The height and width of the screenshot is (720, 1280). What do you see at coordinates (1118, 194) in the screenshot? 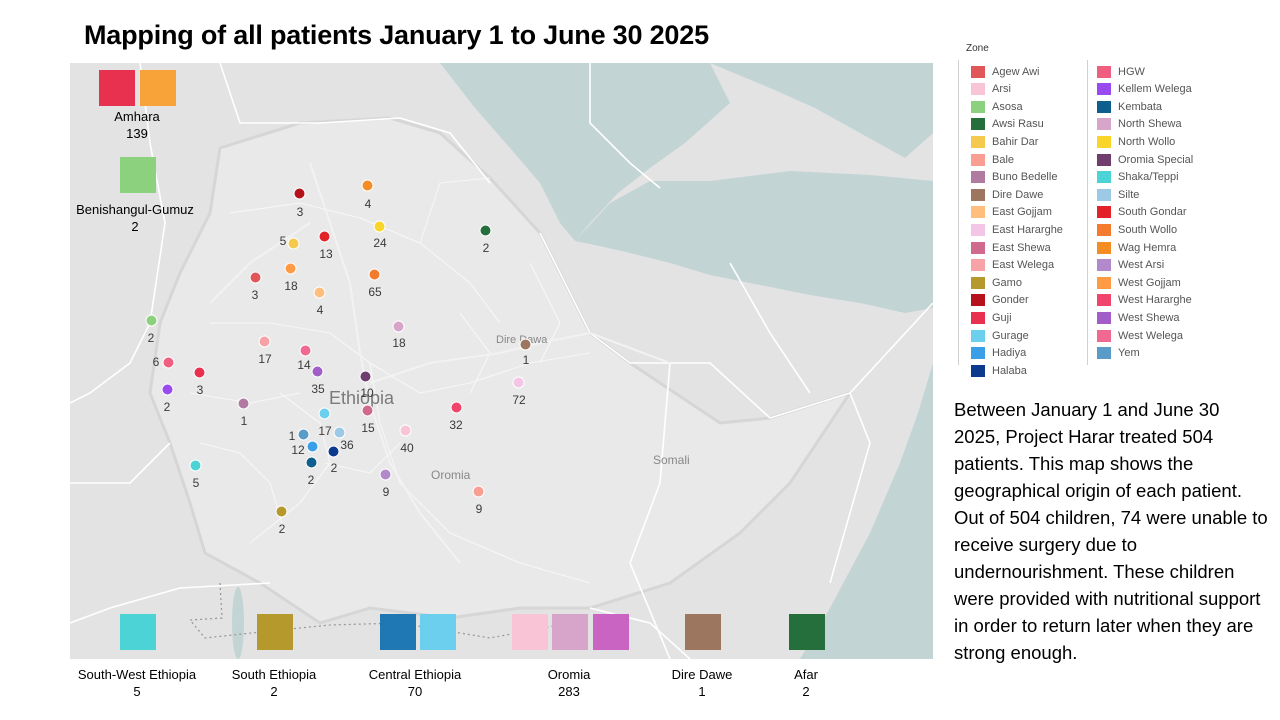
I see `legend-item: Silte` at bounding box center [1118, 194].